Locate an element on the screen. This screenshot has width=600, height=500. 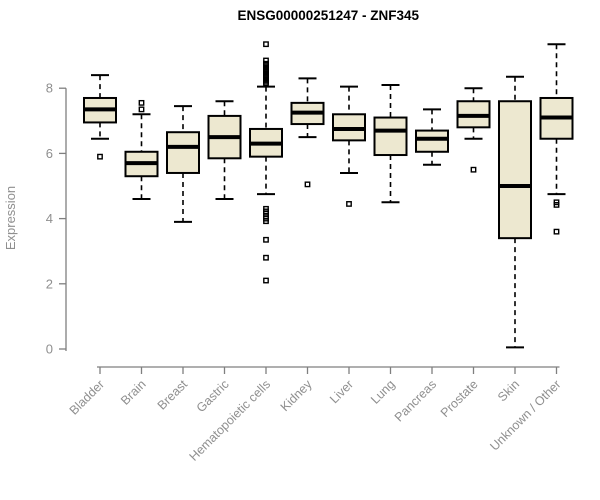
x-tick-label-kidney: Kidney is located at coordinates (296, 395).